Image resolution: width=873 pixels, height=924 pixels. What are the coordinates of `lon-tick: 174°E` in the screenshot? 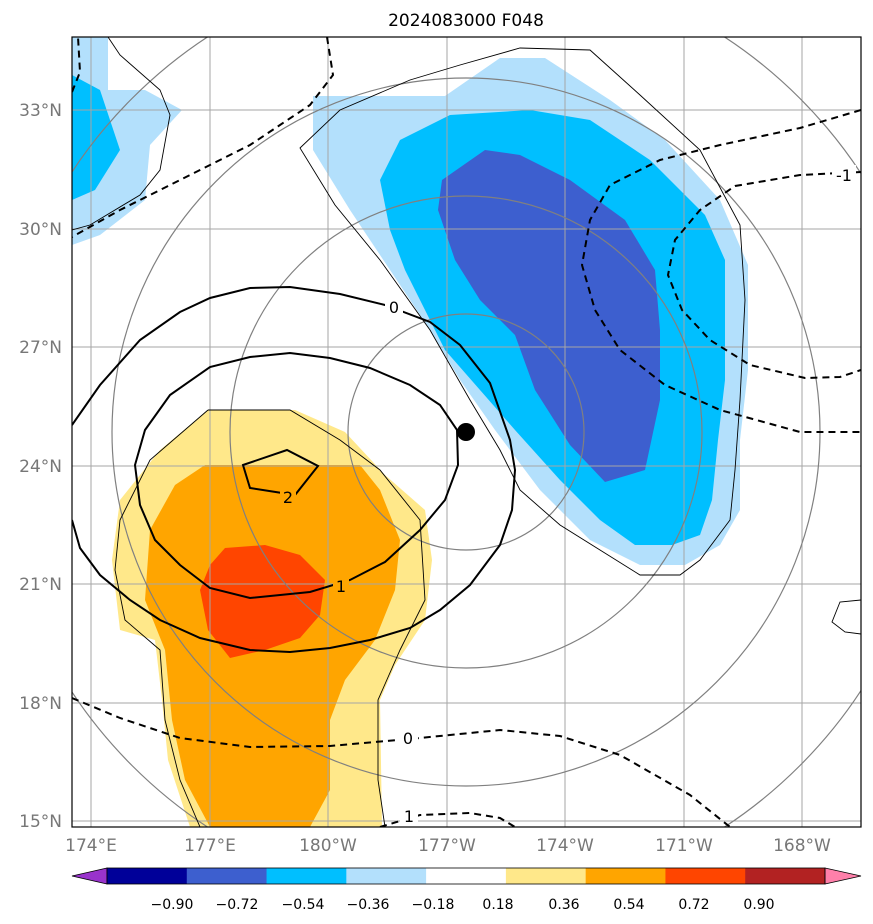 It's located at (91, 846).